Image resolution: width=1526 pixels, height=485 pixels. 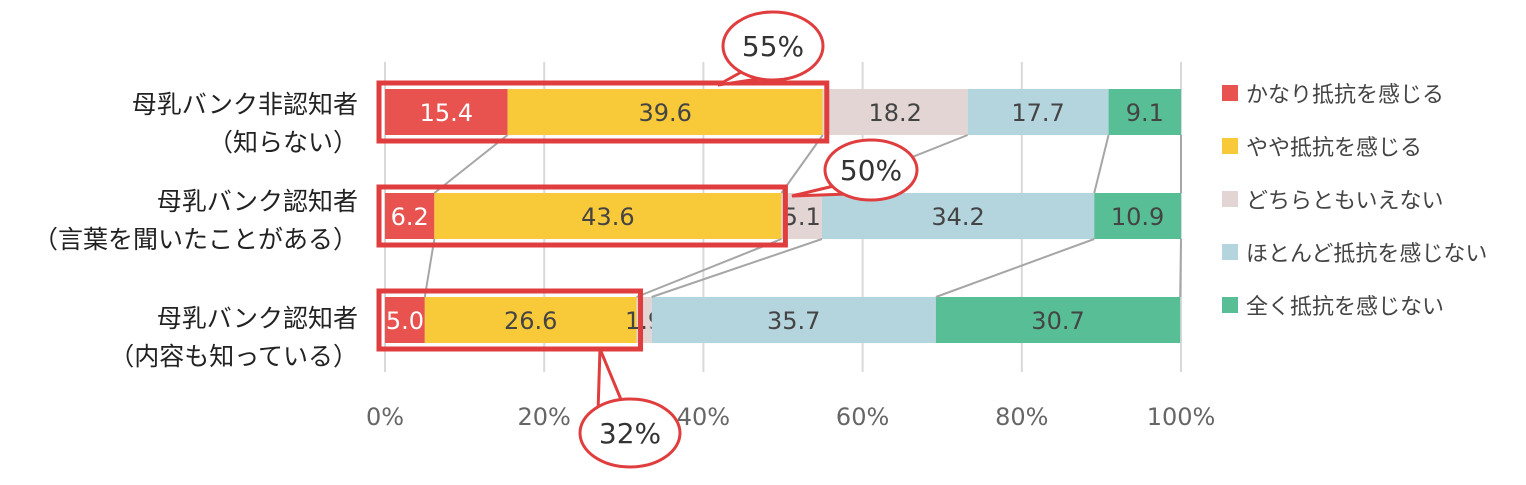 I want to click on data-label: 43.6, so click(x=607, y=217).